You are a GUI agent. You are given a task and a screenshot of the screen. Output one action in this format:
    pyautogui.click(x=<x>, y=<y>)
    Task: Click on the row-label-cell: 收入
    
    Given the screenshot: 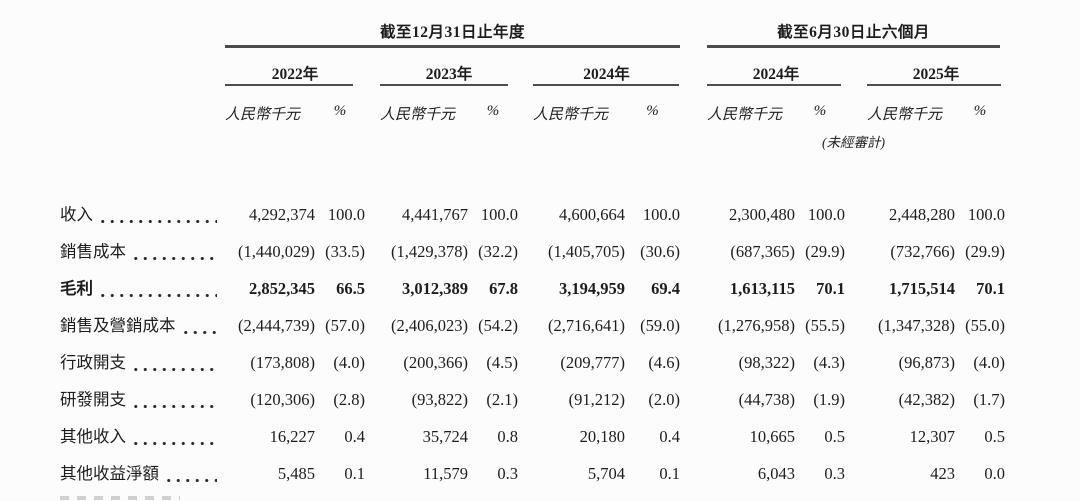 What is the action you would take?
    pyautogui.click(x=142, y=214)
    